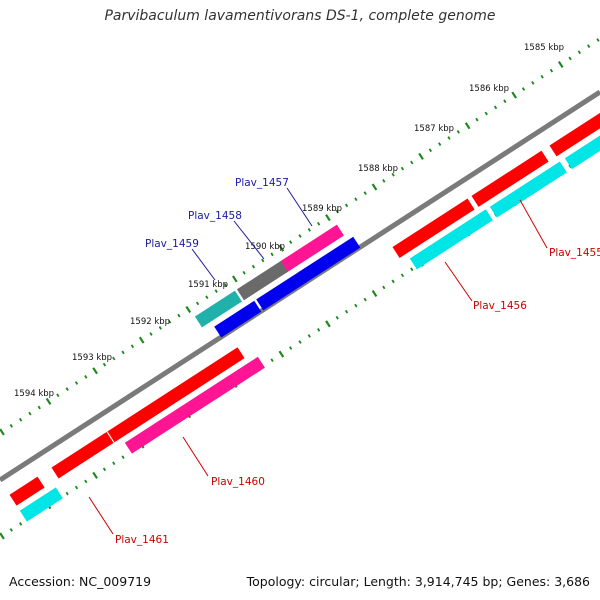 The width and height of the screenshot is (600, 600). I want to click on gene-label-plav-1460: Plav_1460, so click(238, 482).